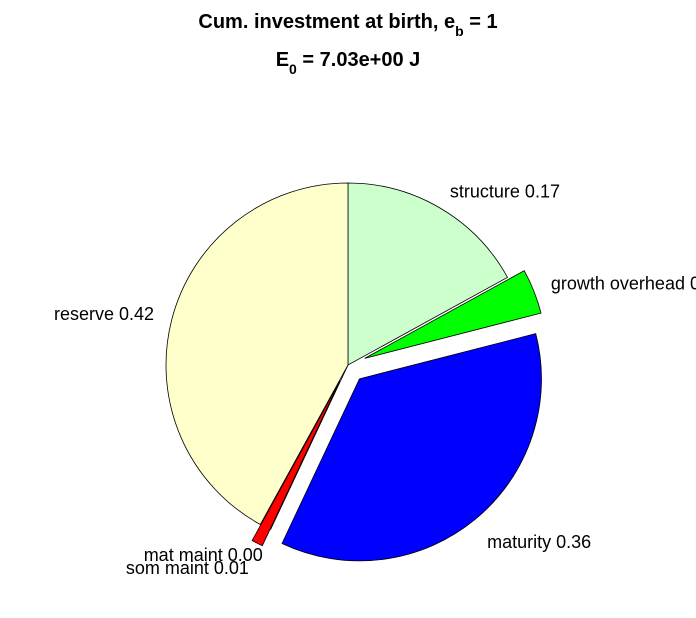  Describe the element at coordinates (539, 542) in the screenshot. I see `slice-label: maturity 0.36` at that location.